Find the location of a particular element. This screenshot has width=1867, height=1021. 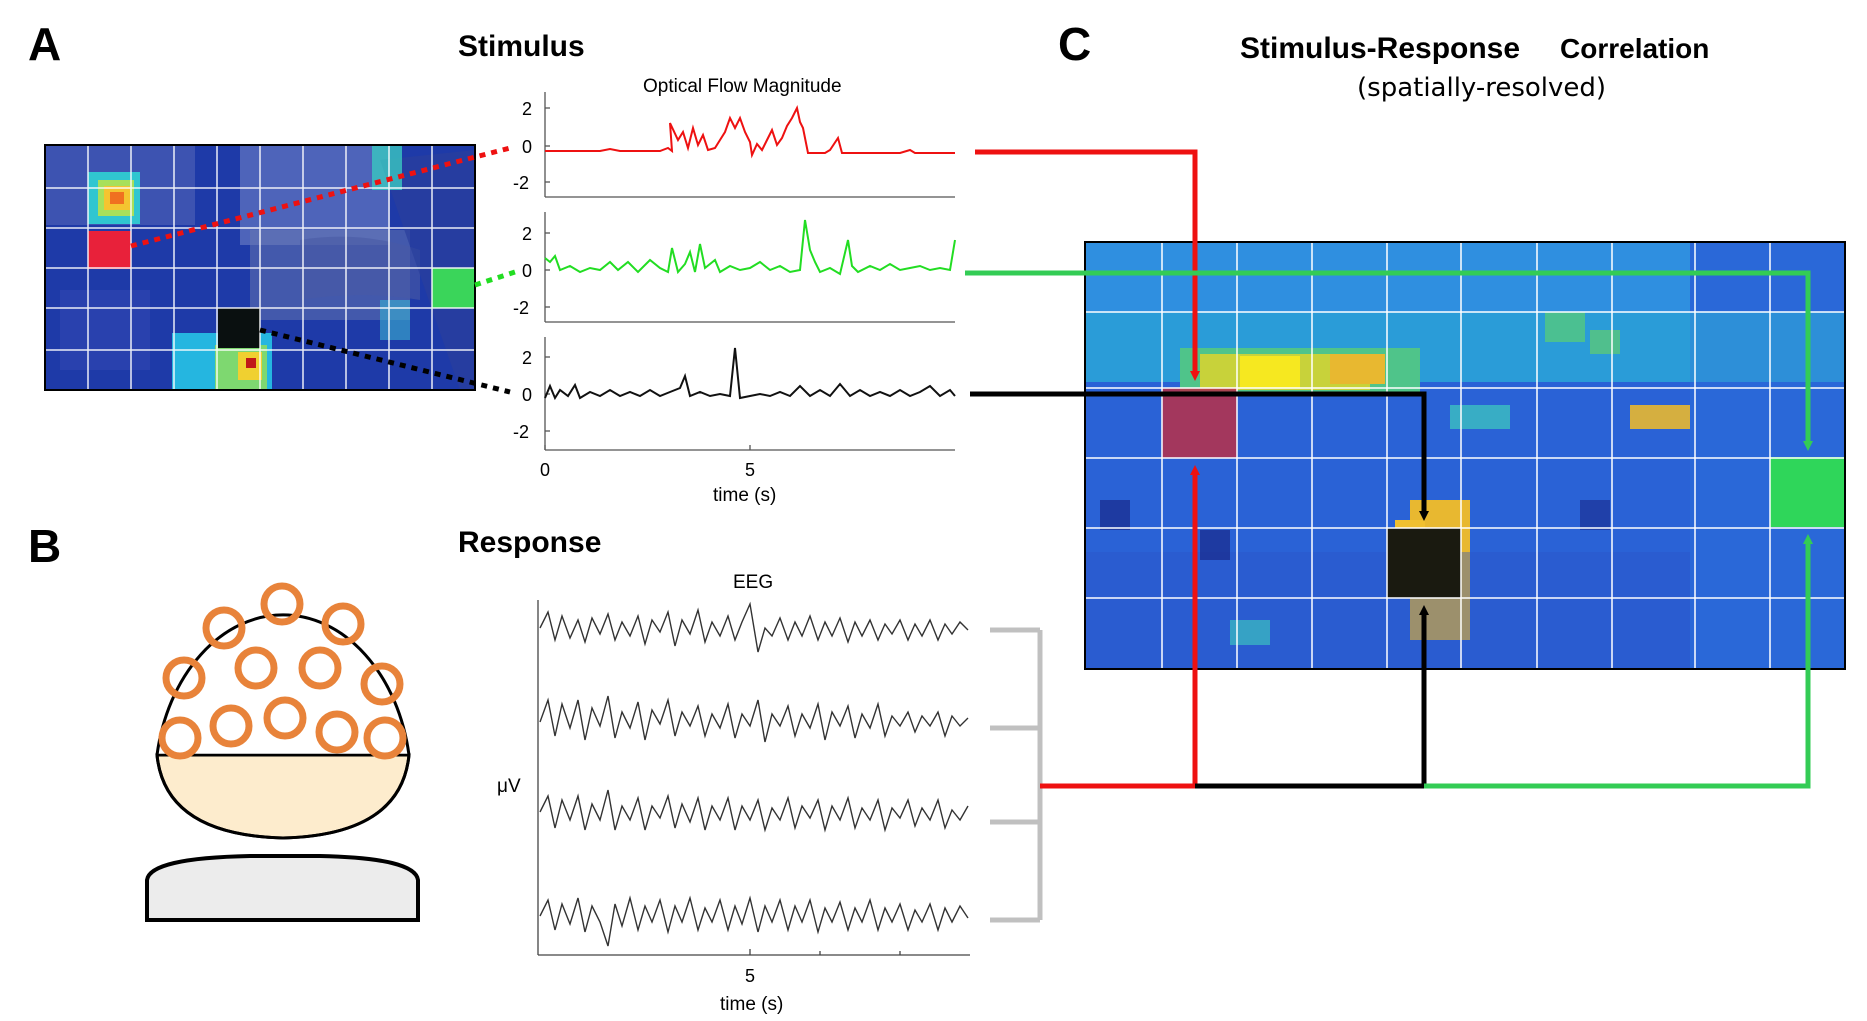

green-dotted-connector is located at coordinates (495, 278).